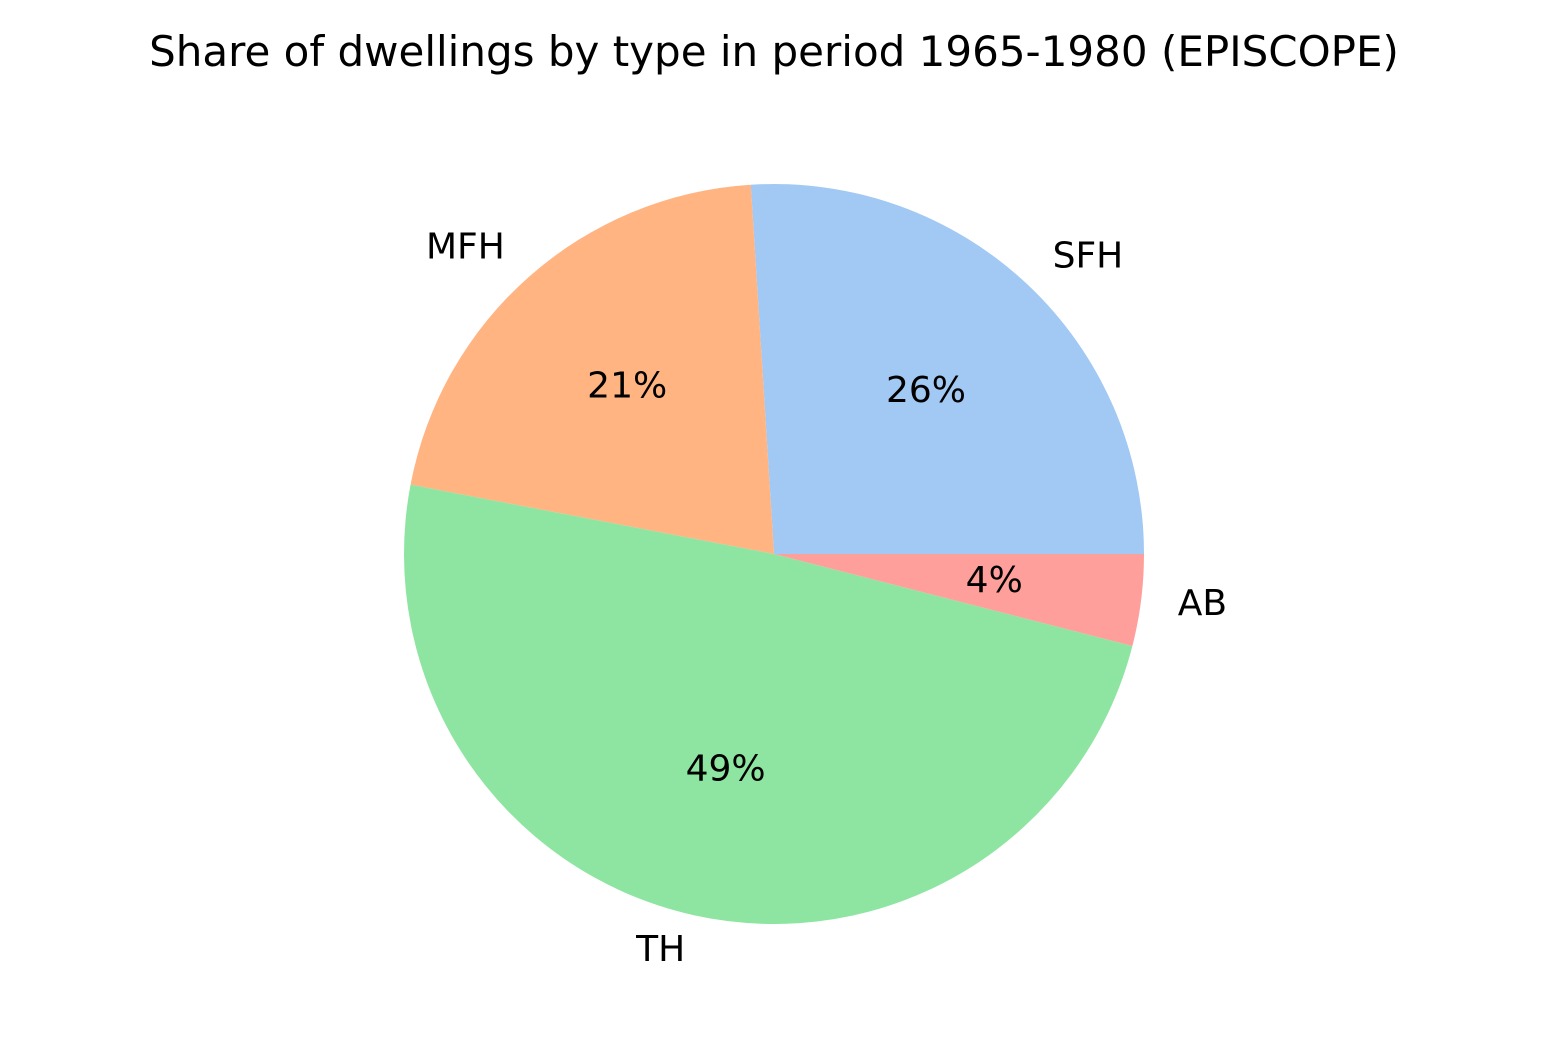  I want to click on slice-label-ab: AB, so click(1202, 603).